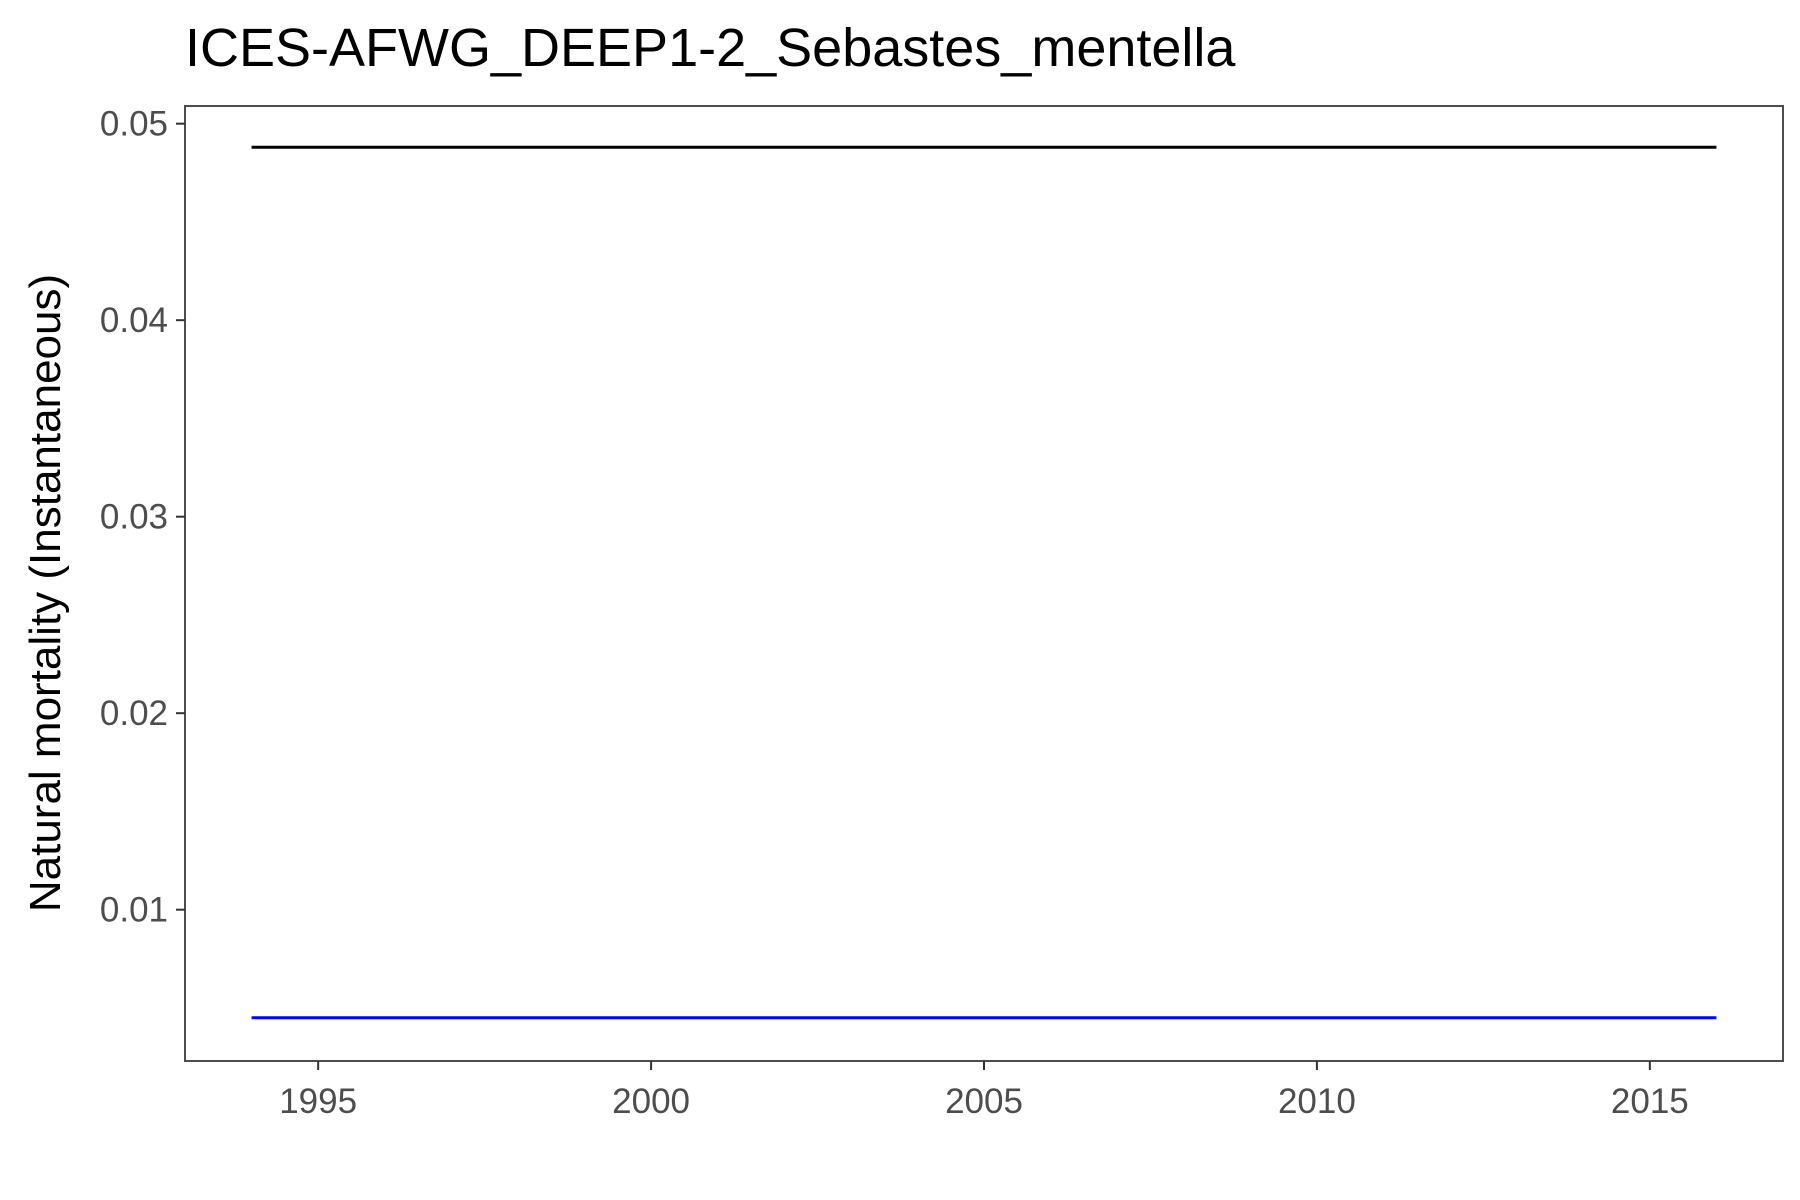 The image size is (1800, 1200). I want to click on y-tick-label: 0.02, so click(134, 713).